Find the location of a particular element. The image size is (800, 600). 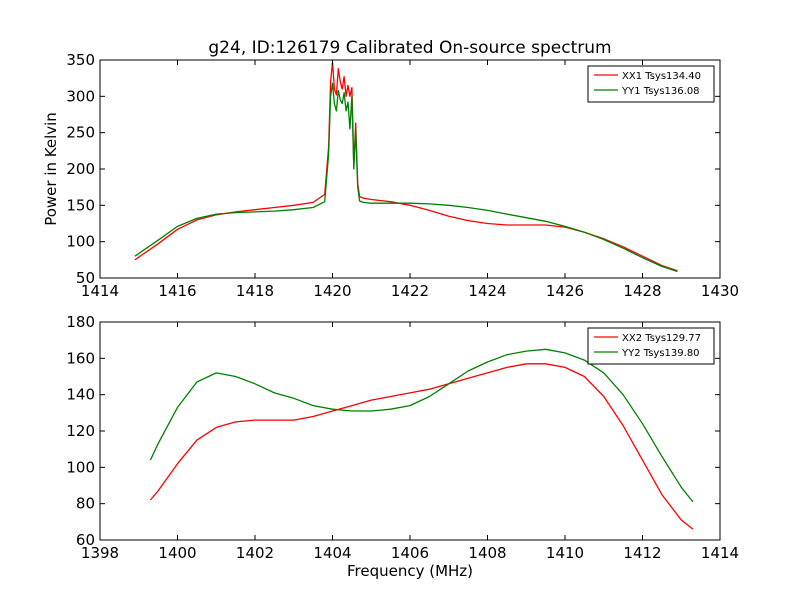

y-tick-label: 120 is located at coordinates (80, 431).